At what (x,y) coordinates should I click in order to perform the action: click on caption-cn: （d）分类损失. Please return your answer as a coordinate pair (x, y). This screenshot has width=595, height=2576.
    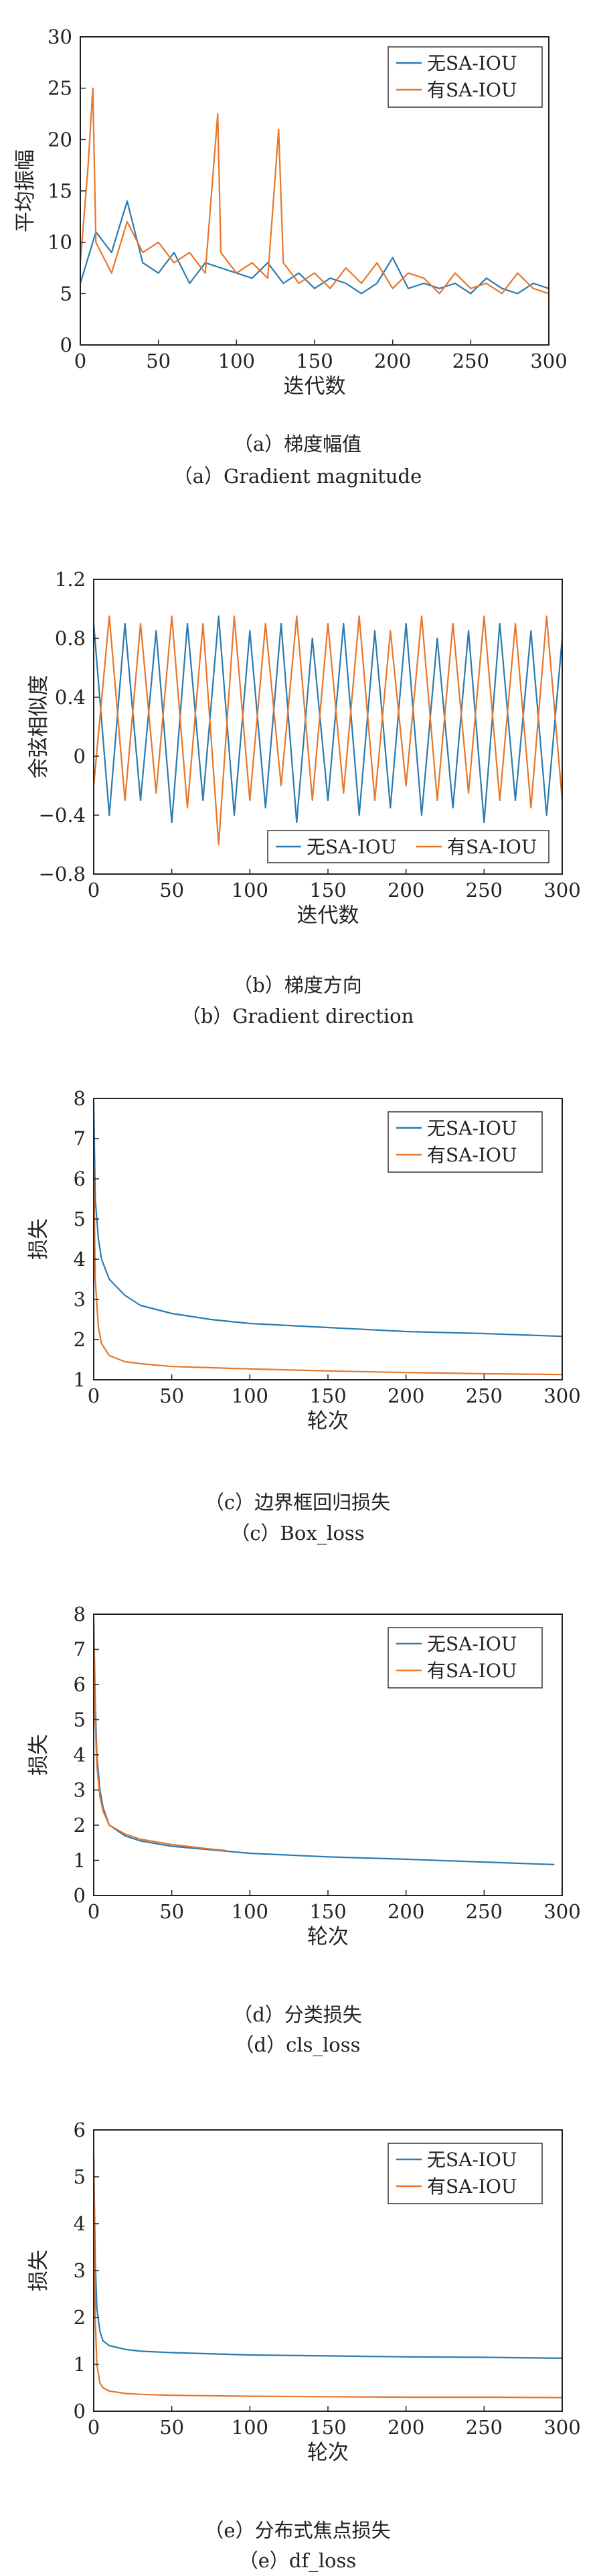
    Looking at the image, I should click on (297, 2014).